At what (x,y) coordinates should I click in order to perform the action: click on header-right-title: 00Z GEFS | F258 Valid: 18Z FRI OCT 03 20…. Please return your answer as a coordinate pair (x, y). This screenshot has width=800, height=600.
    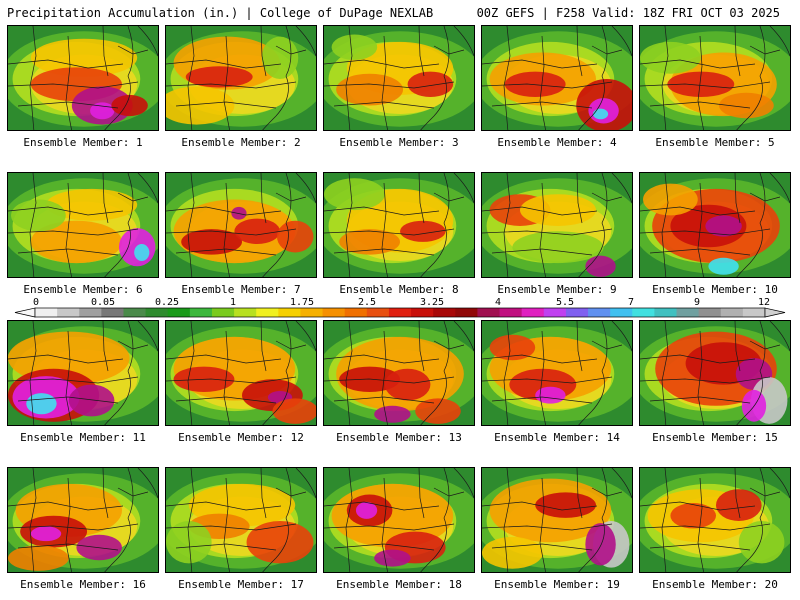
    Looking at the image, I should click on (628, 13).